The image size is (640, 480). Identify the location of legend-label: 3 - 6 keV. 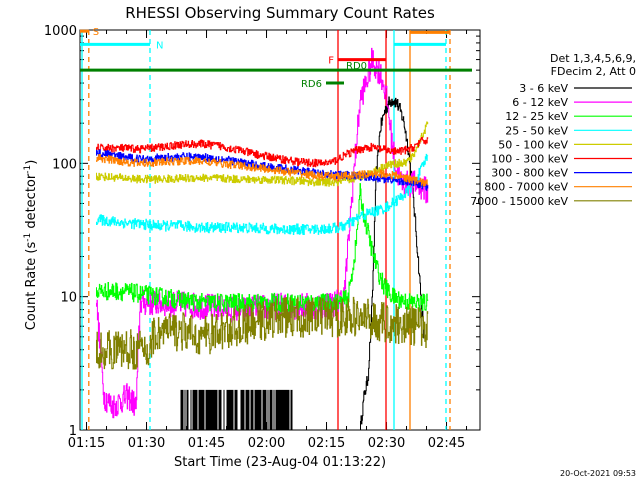
(543, 88).